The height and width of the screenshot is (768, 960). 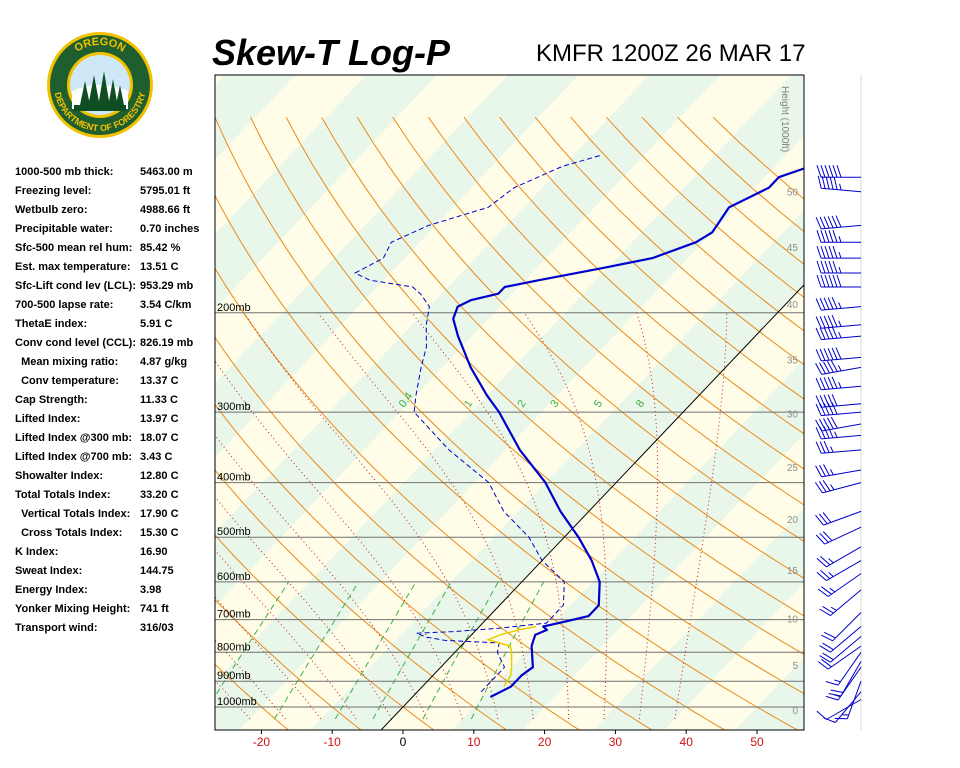 What do you see at coordinates (474, 742) in the screenshot?
I see `x-tick-label: 10` at bounding box center [474, 742].